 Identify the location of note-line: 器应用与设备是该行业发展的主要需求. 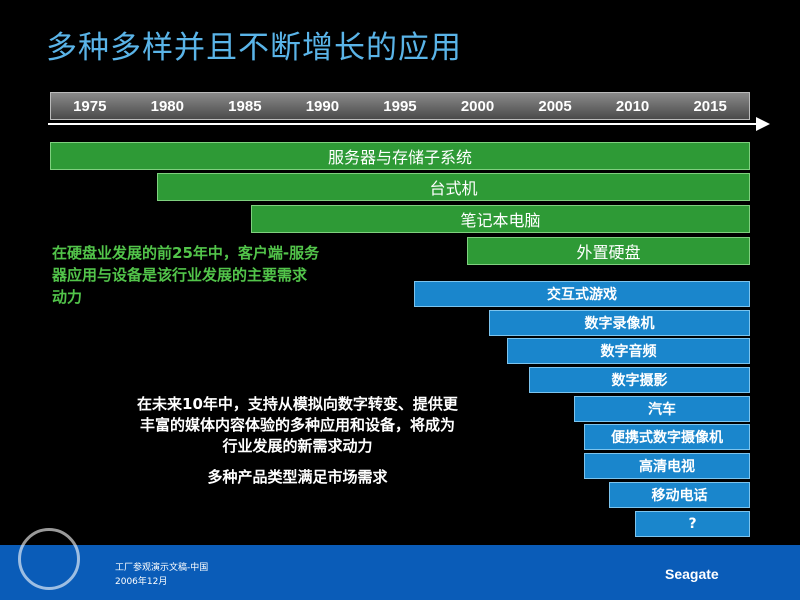
(180, 275).